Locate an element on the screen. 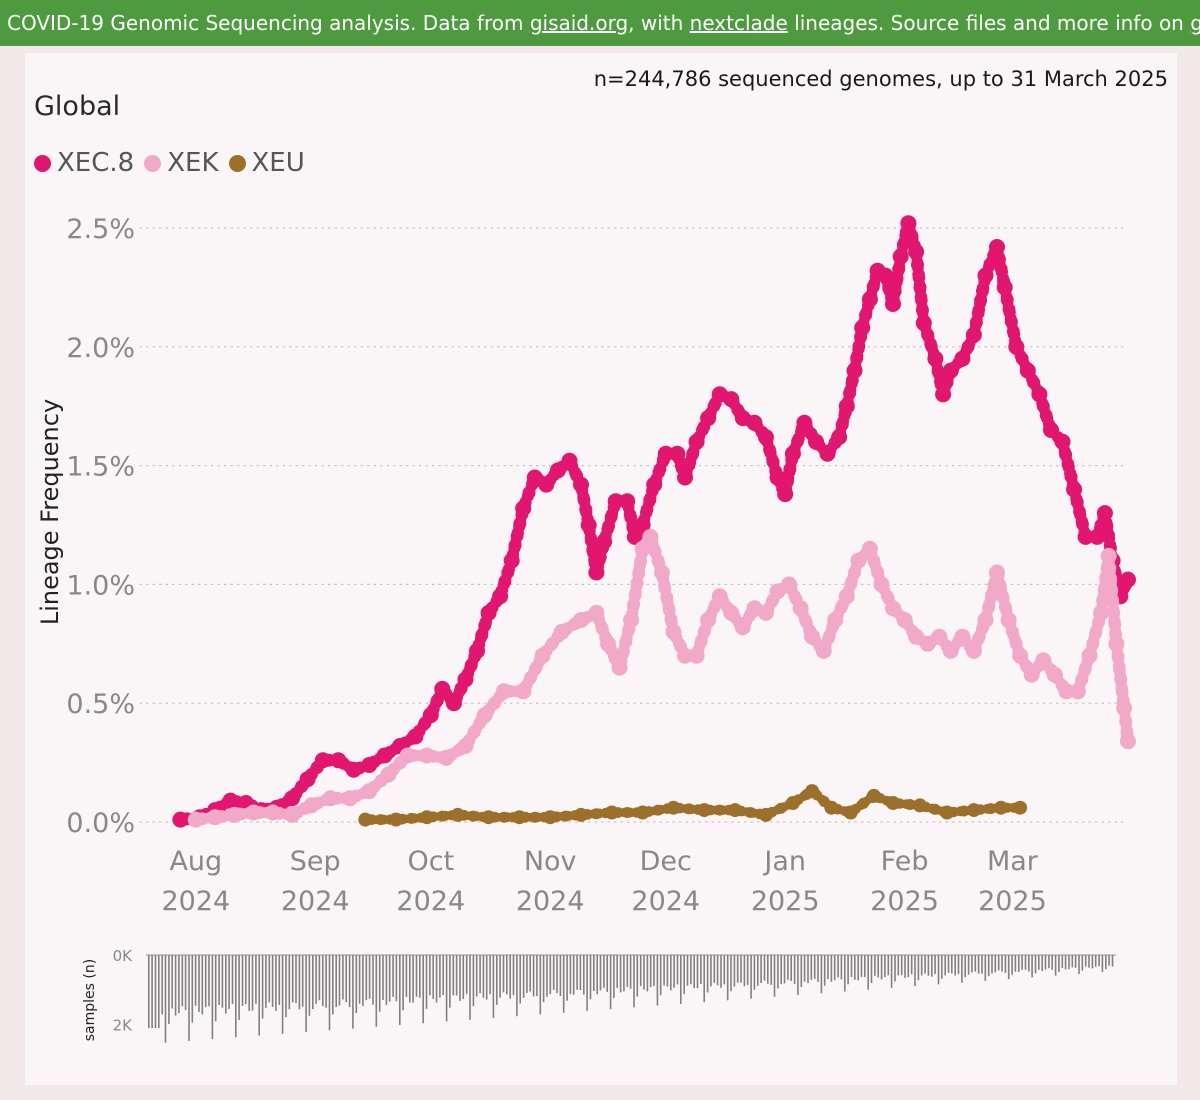 The image size is (1200, 1100). x-tick-month: Dec is located at coordinates (666, 861).